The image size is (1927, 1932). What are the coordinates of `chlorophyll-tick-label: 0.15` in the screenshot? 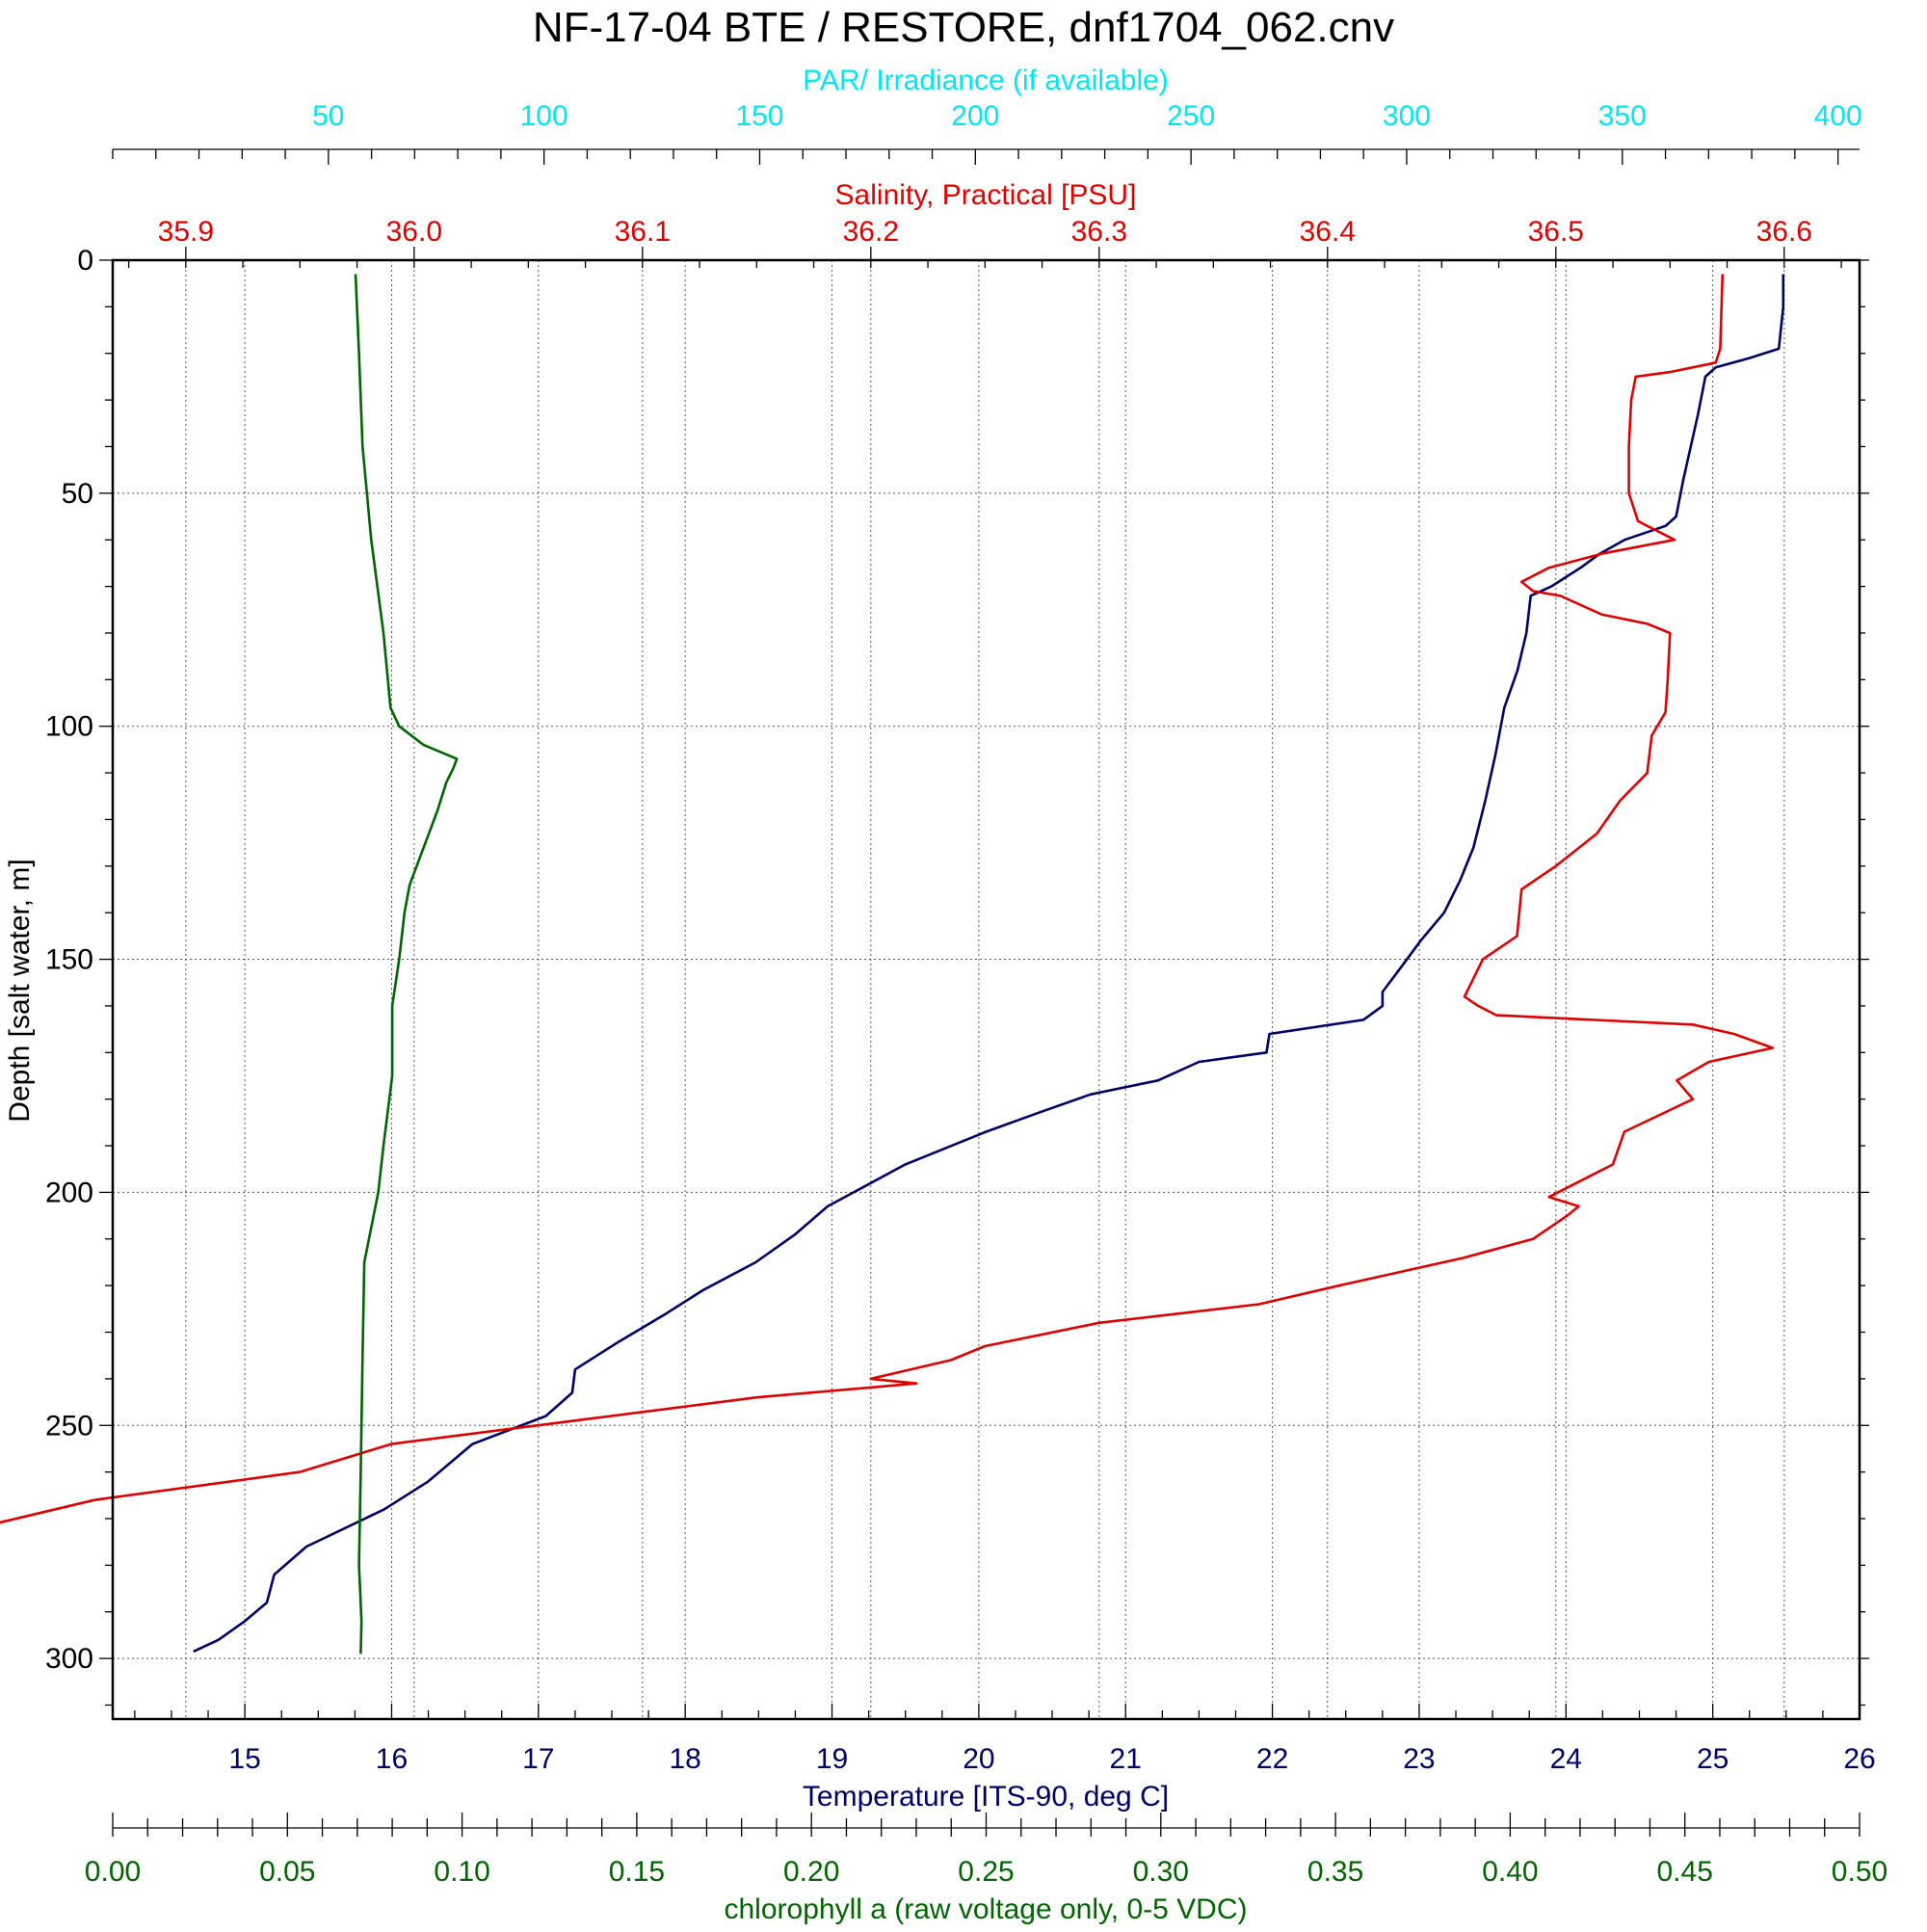 It's located at (637, 1872).